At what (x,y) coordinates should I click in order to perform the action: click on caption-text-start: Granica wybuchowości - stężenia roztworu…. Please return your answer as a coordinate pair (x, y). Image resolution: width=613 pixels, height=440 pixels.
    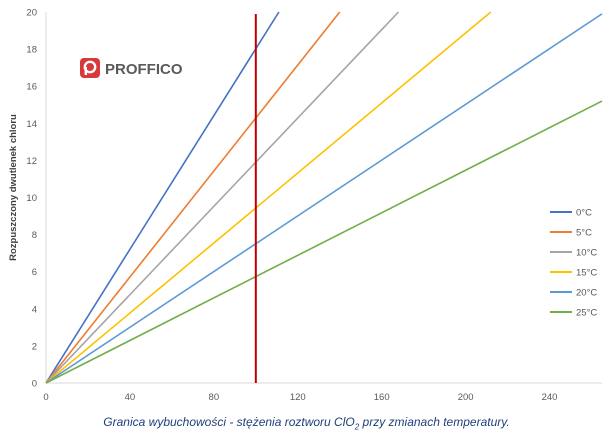
    Looking at the image, I should click on (229, 422).